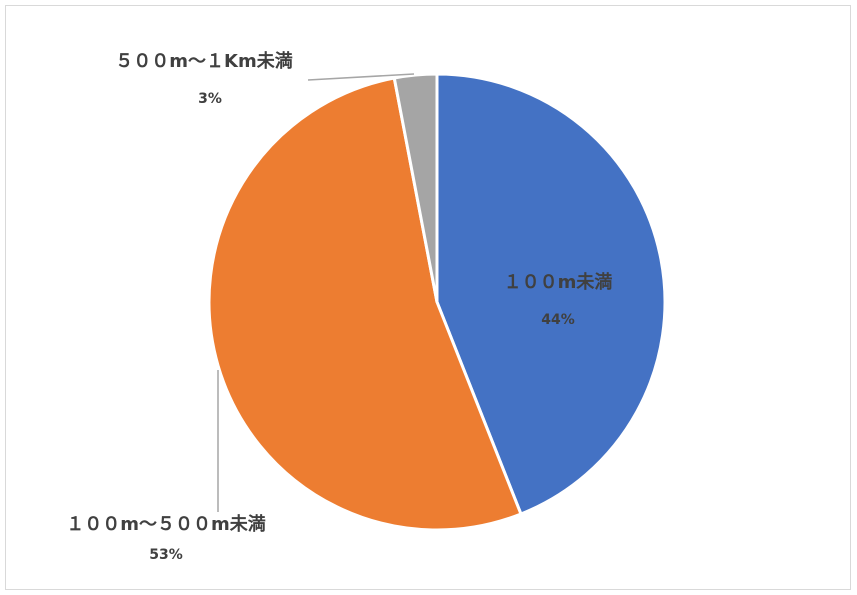 The image size is (857, 595). Describe the element at coordinates (361, 77) in the screenshot. I see `leader-line-500m-to-1km` at that location.